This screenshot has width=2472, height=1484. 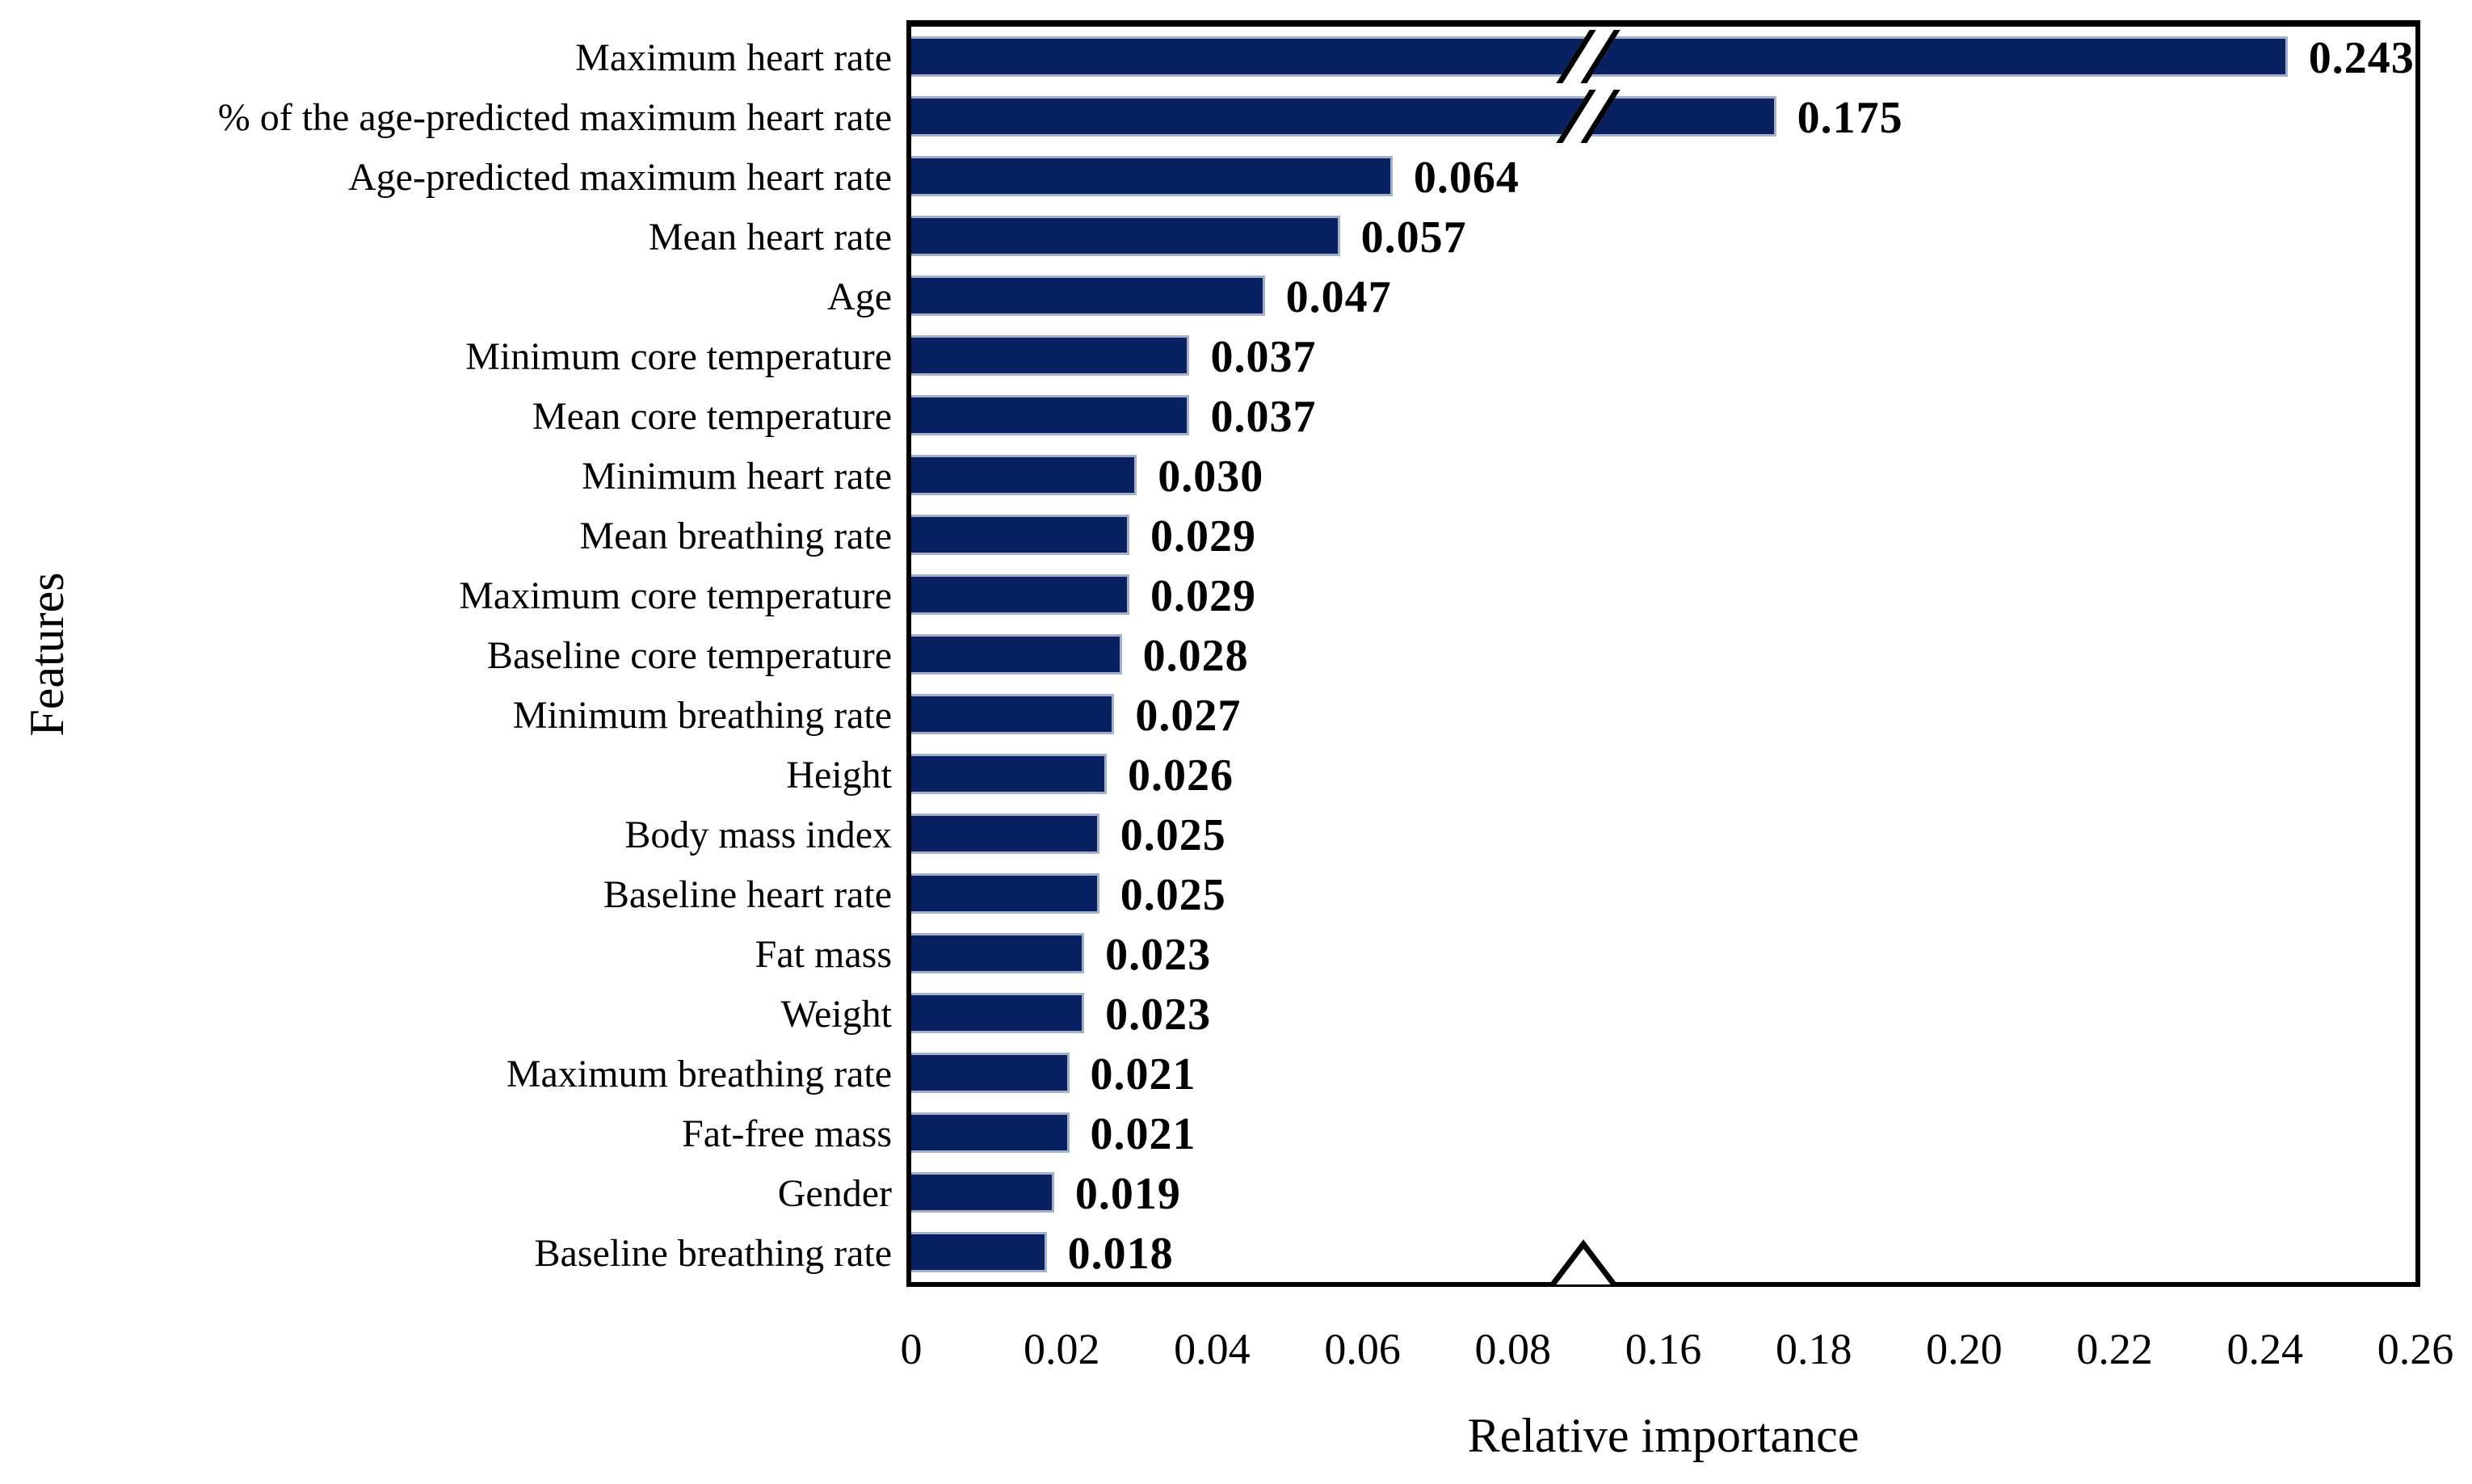 What do you see at coordinates (1195, 656) in the screenshot?
I see `value-label: 0.028` at bounding box center [1195, 656].